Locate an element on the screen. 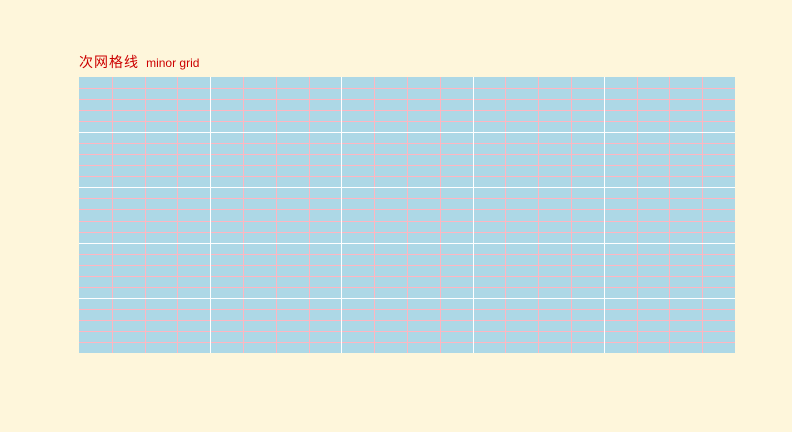 This screenshot has width=792, height=432. chart-title: 次网格线 minor grid is located at coordinates (139, 62).